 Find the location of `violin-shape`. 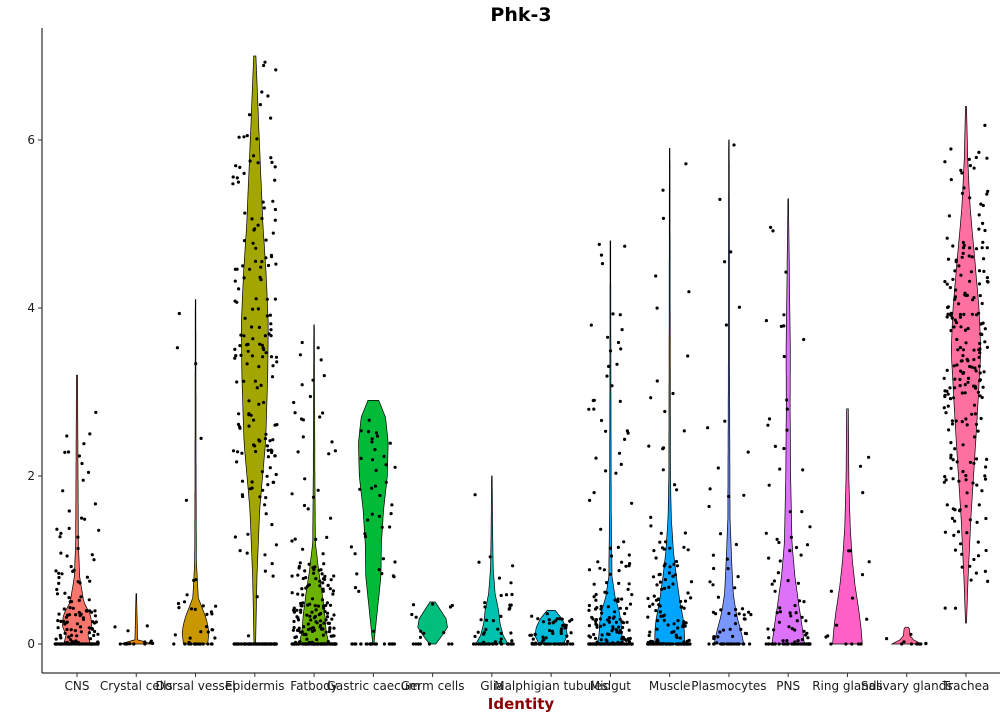

violin-shape is located at coordinates (195, 472).